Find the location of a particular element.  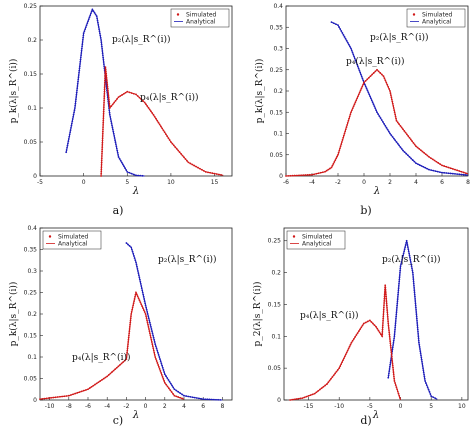

x-axis-label: λ is located at coordinates (376, 191).